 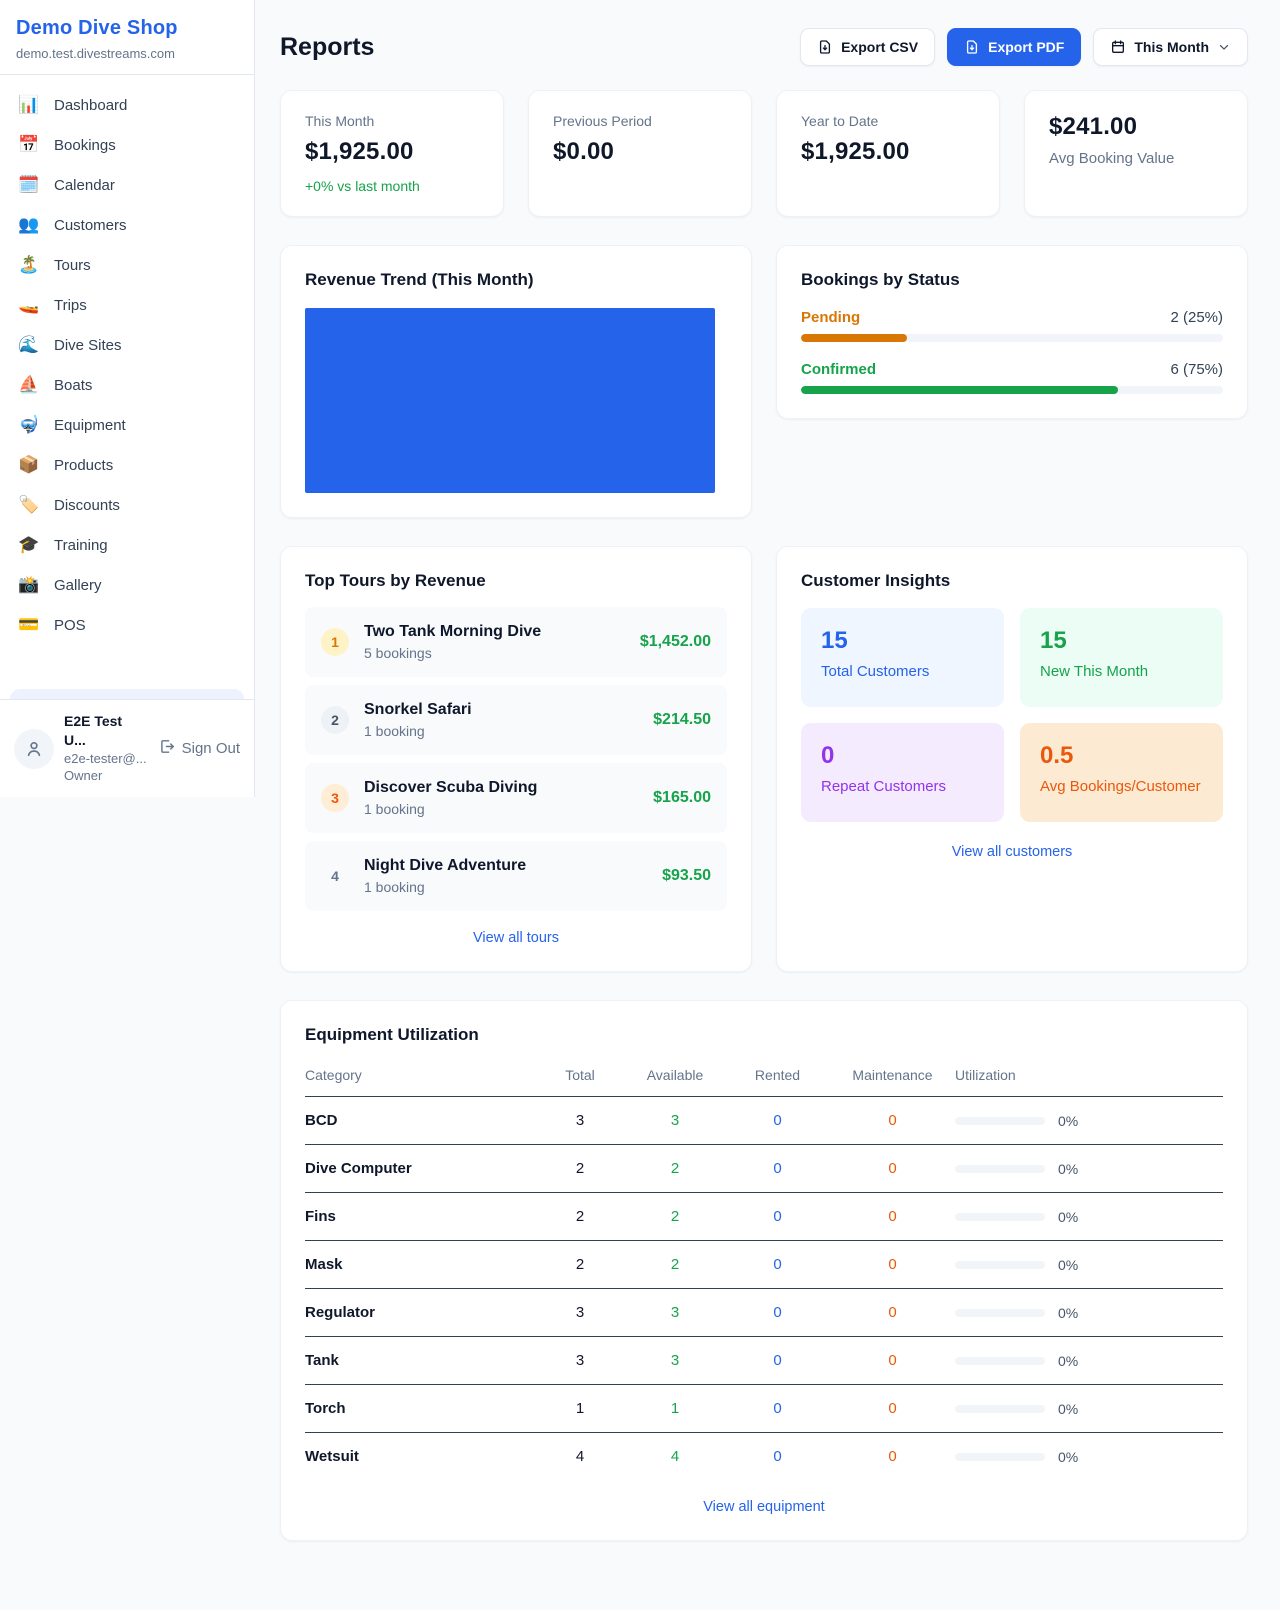 I want to click on gallery-icon: 📸, so click(x=29, y=584).